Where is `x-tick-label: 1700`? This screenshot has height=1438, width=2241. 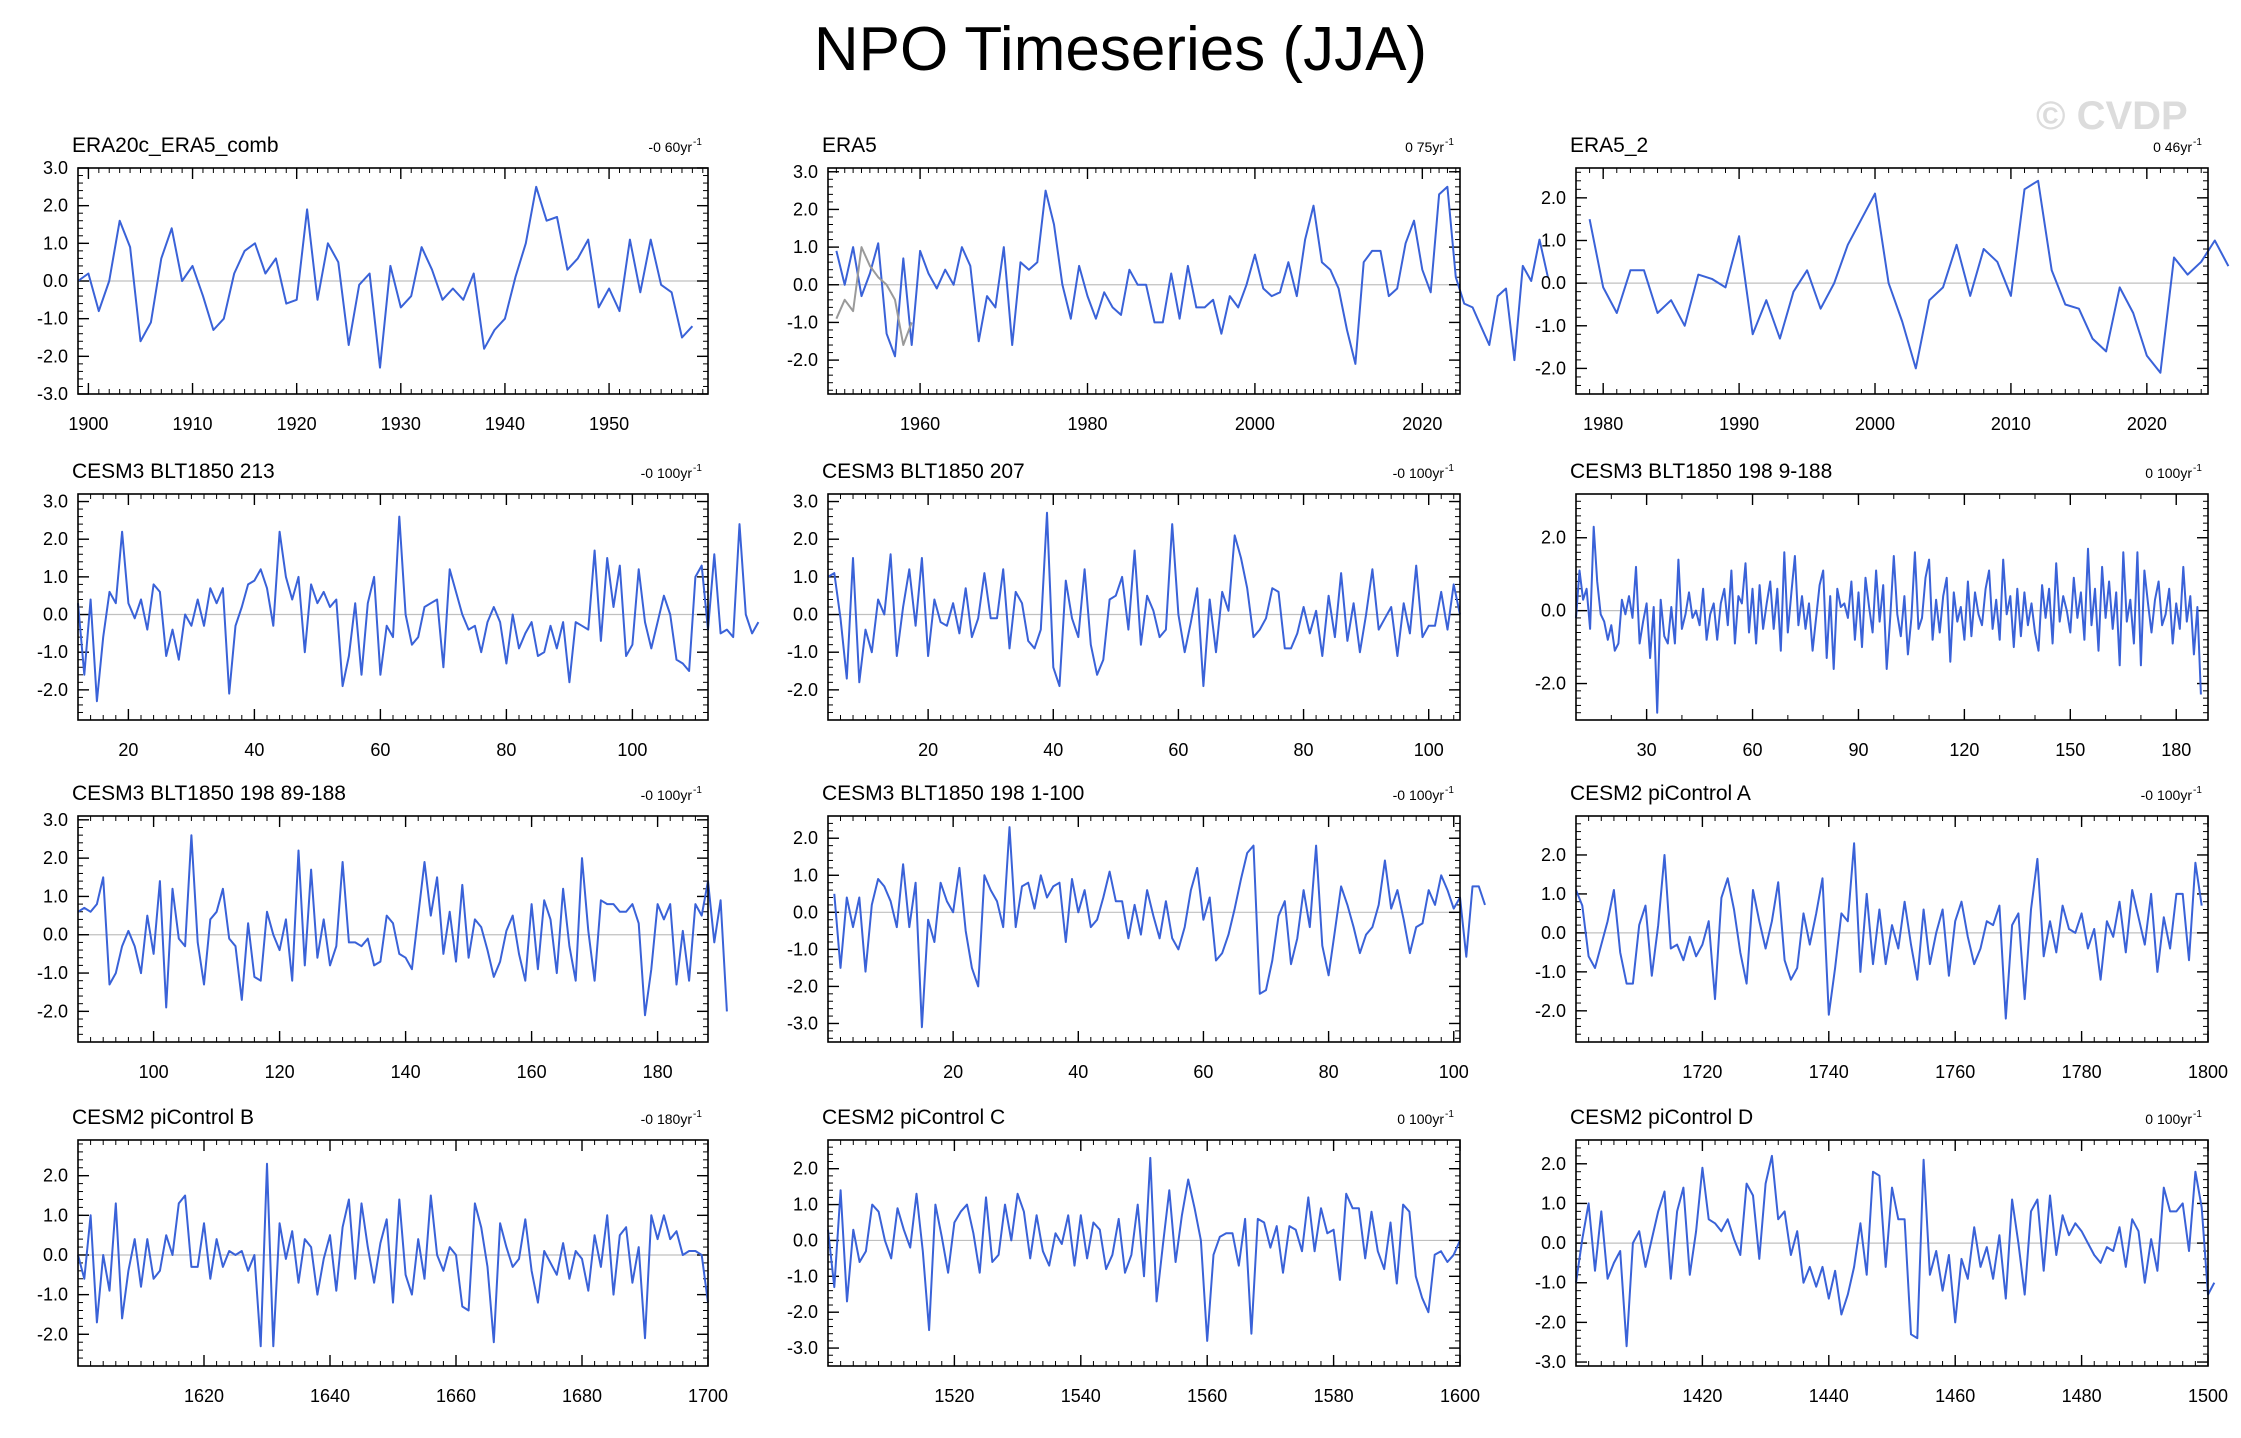
x-tick-label: 1700 is located at coordinates (708, 1396).